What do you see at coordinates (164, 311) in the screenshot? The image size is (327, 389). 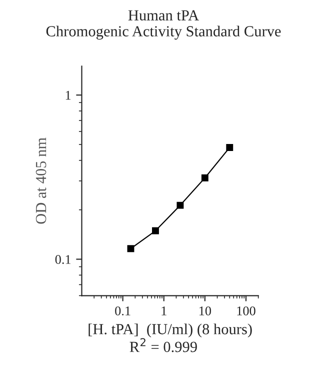 I see `x-tick-label: 1` at bounding box center [164, 311].